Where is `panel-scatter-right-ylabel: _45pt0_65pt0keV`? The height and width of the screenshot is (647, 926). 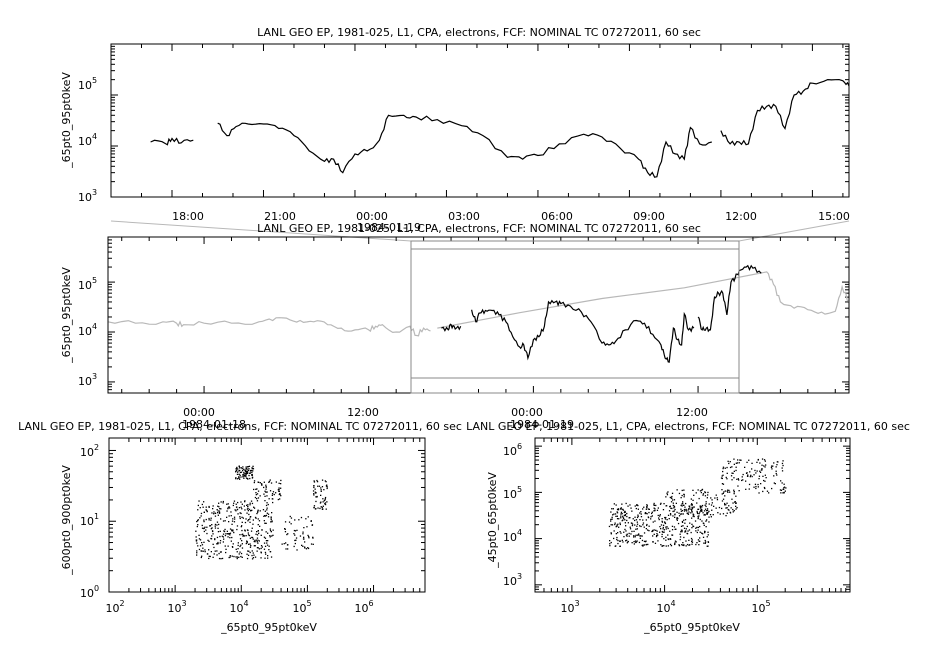
panel-scatter-right-ylabel: _45pt0_65pt0keV is located at coordinates (492, 520).